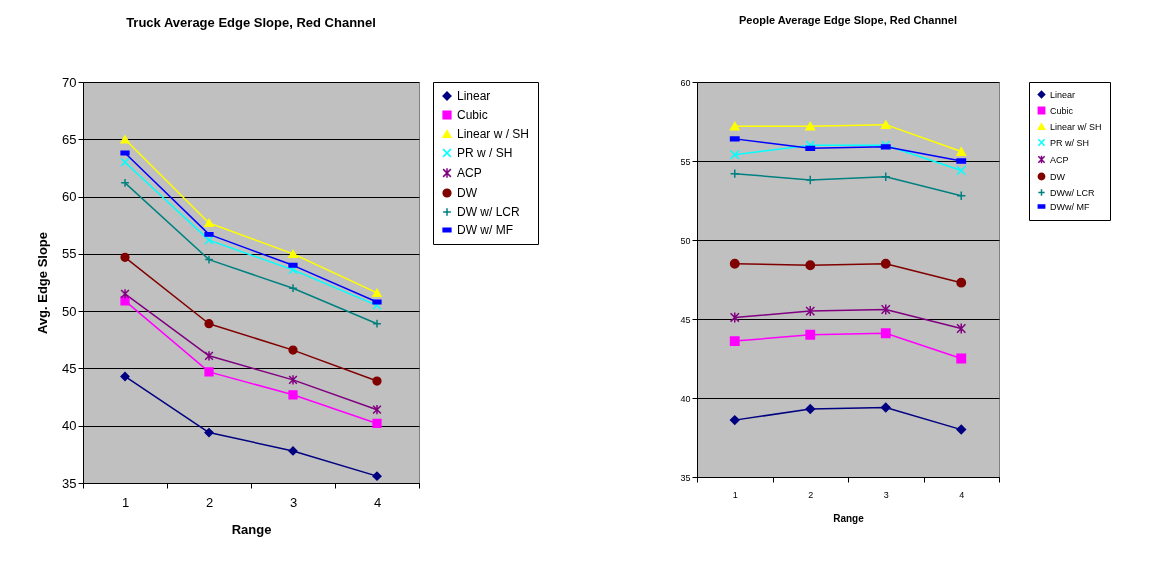  What do you see at coordinates (485, 153) in the screenshot?
I see `legend-label: PR w / SH` at bounding box center [485, 153].